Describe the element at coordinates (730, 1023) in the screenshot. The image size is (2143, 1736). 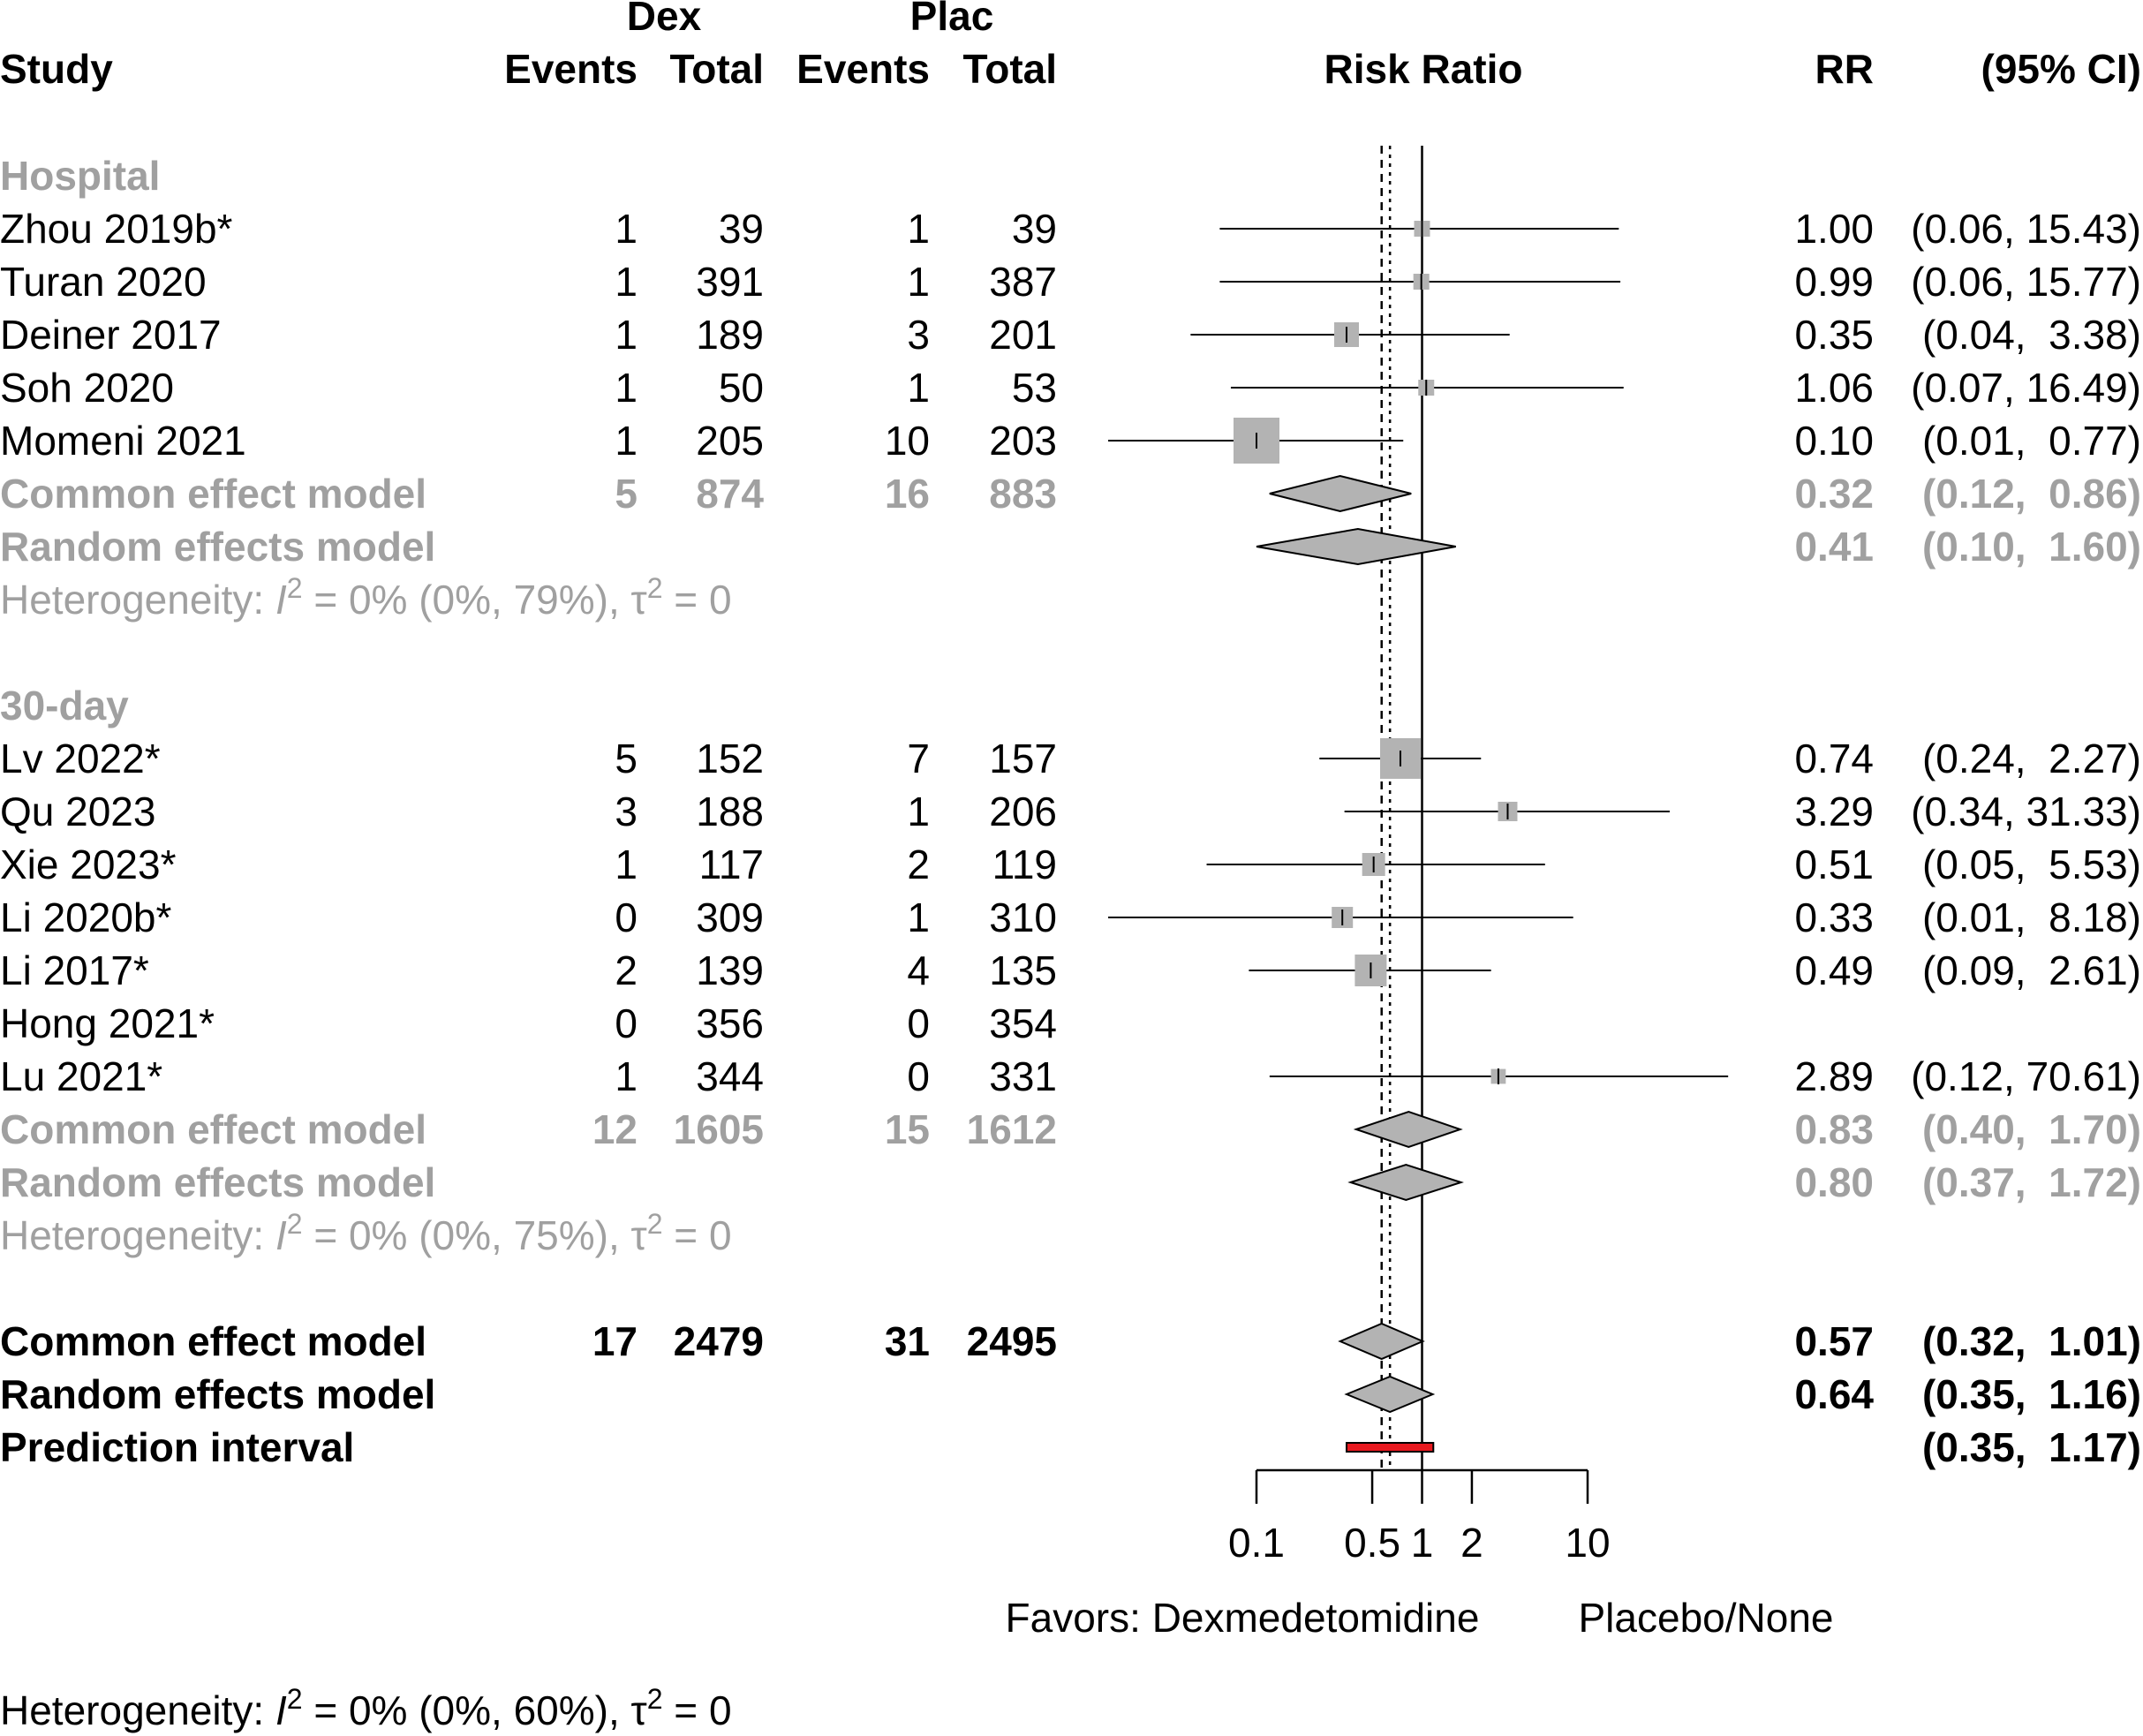
I see `cell-n1: 356` at that location.